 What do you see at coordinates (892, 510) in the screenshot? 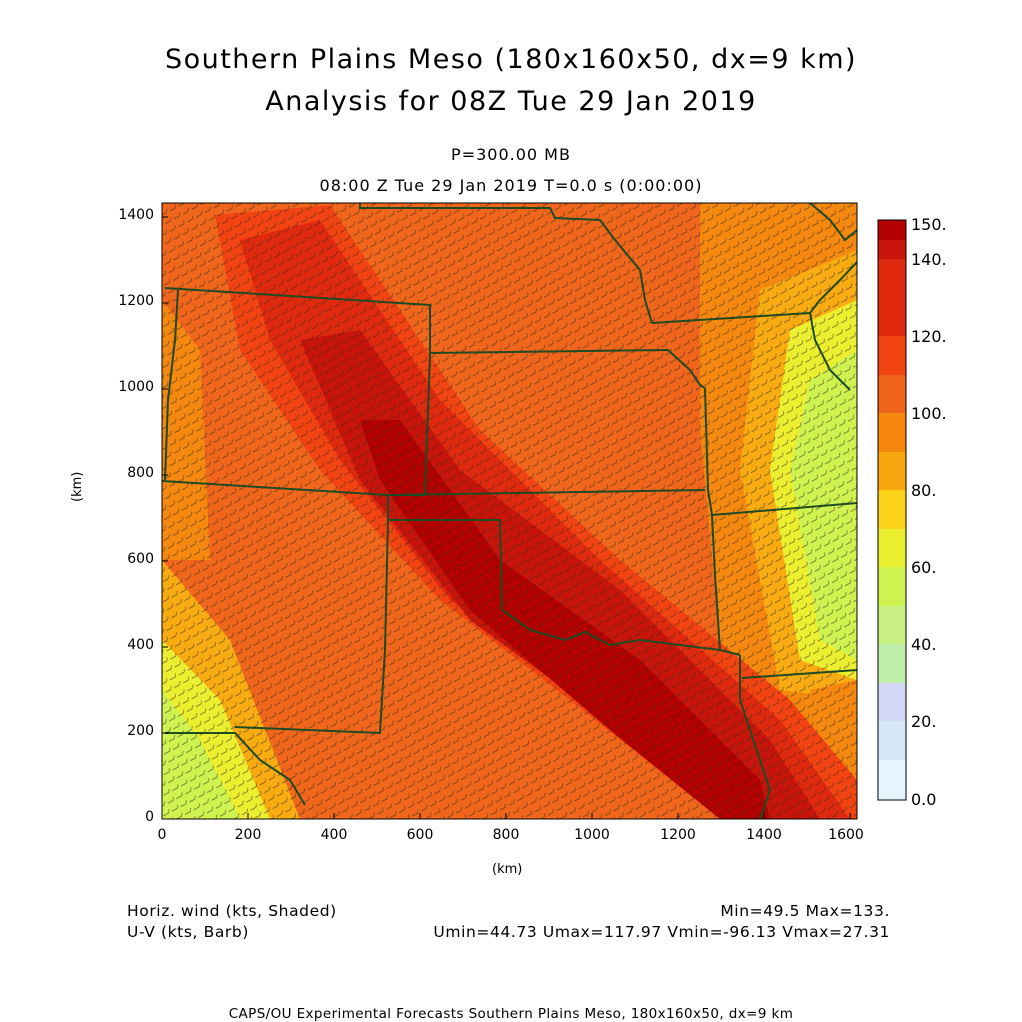
I see `colorbar` at bounding box center [892, 510].